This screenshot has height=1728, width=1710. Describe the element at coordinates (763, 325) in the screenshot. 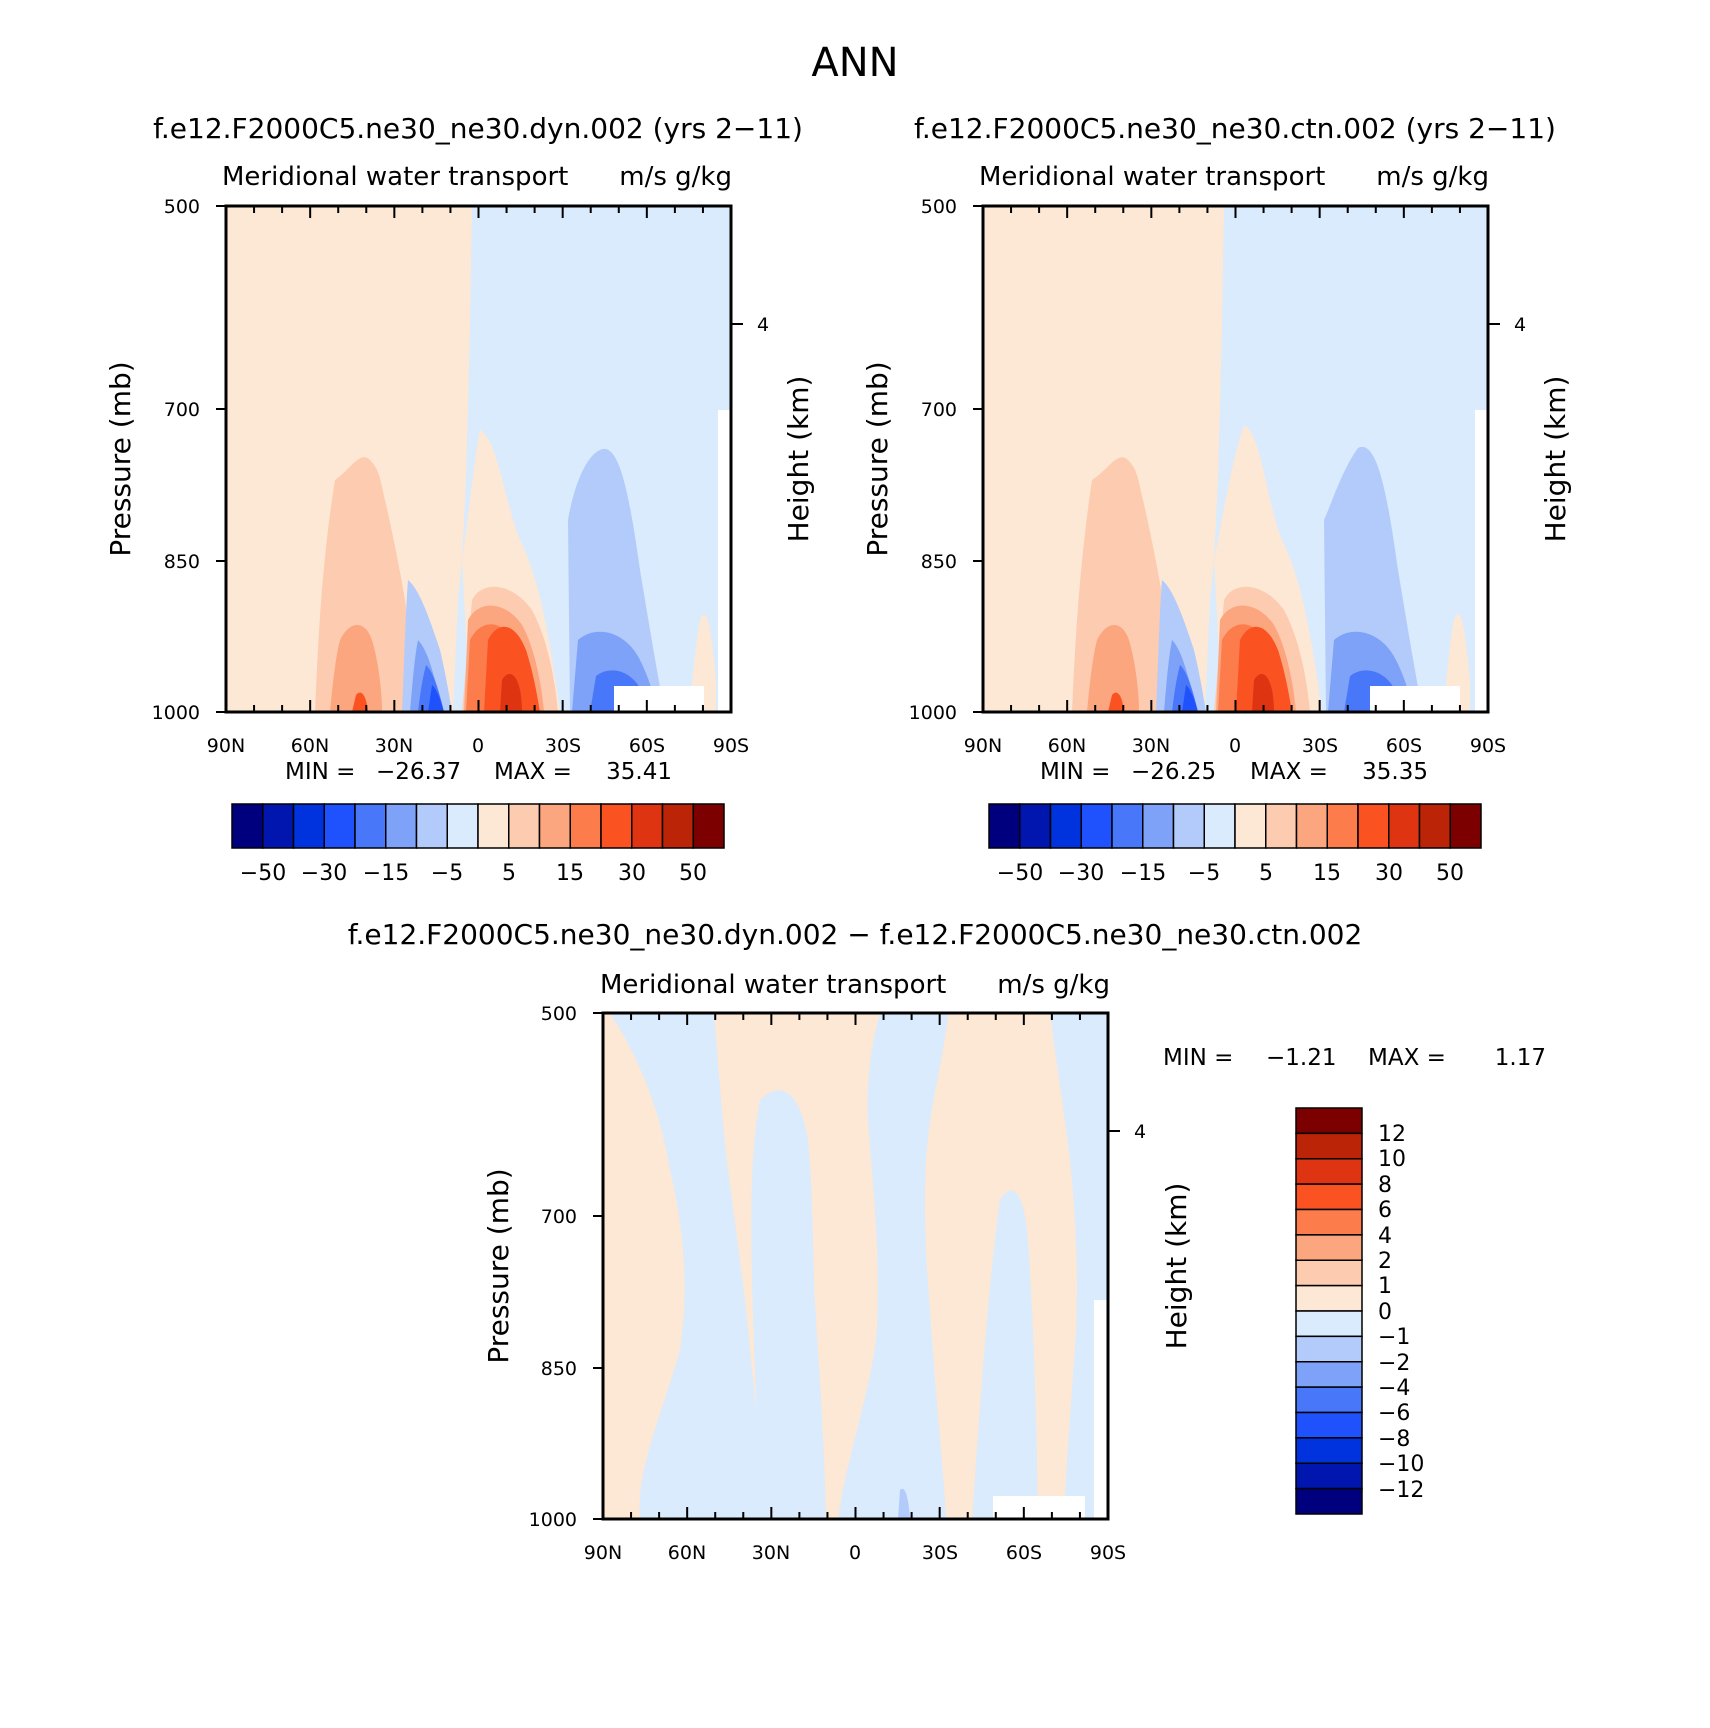

I see `height-tick-label: 4` at that location.